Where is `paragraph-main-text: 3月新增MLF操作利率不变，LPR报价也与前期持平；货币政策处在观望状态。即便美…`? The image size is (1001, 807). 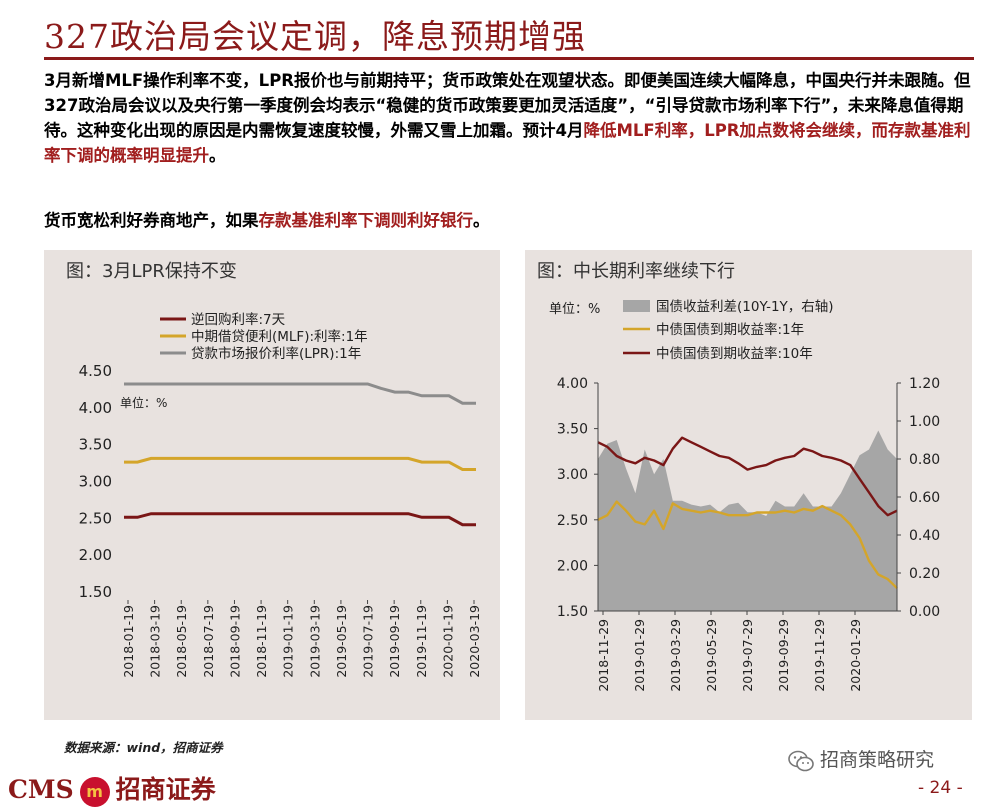
paragraph-main-text: 3月新增MLF操作利率不变，LPR报价也与前期持平；货币政策处在观望状态。即便美… is located at coordinates (507, 105).